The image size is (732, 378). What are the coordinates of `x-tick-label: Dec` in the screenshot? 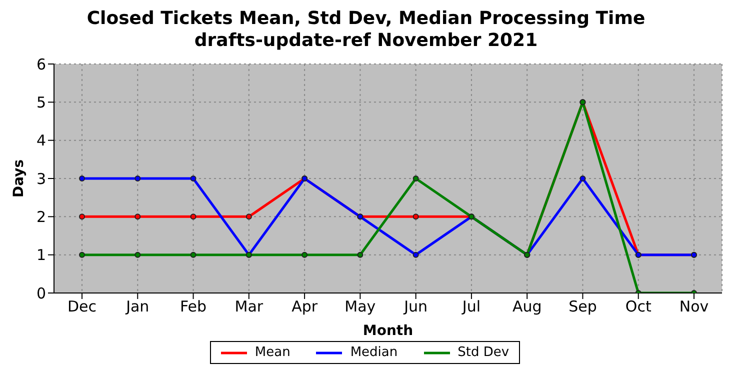 It's located at (82, 307).